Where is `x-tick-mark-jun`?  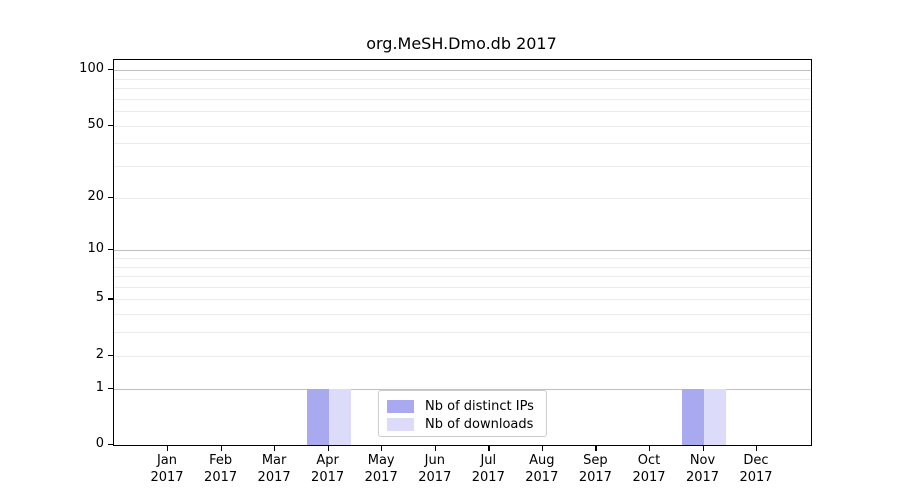 x-tick-mark-jun is located at coordinates (435, 448).